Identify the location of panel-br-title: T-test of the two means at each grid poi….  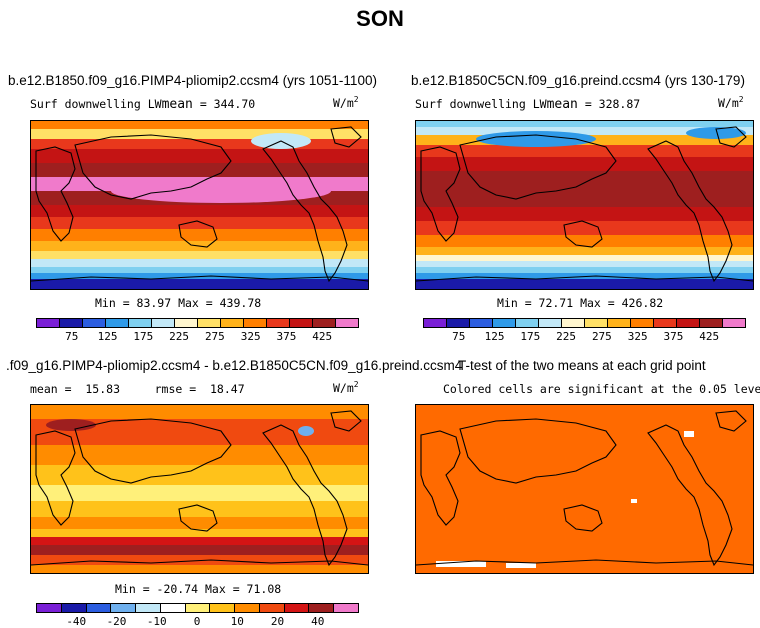
(582, 365).